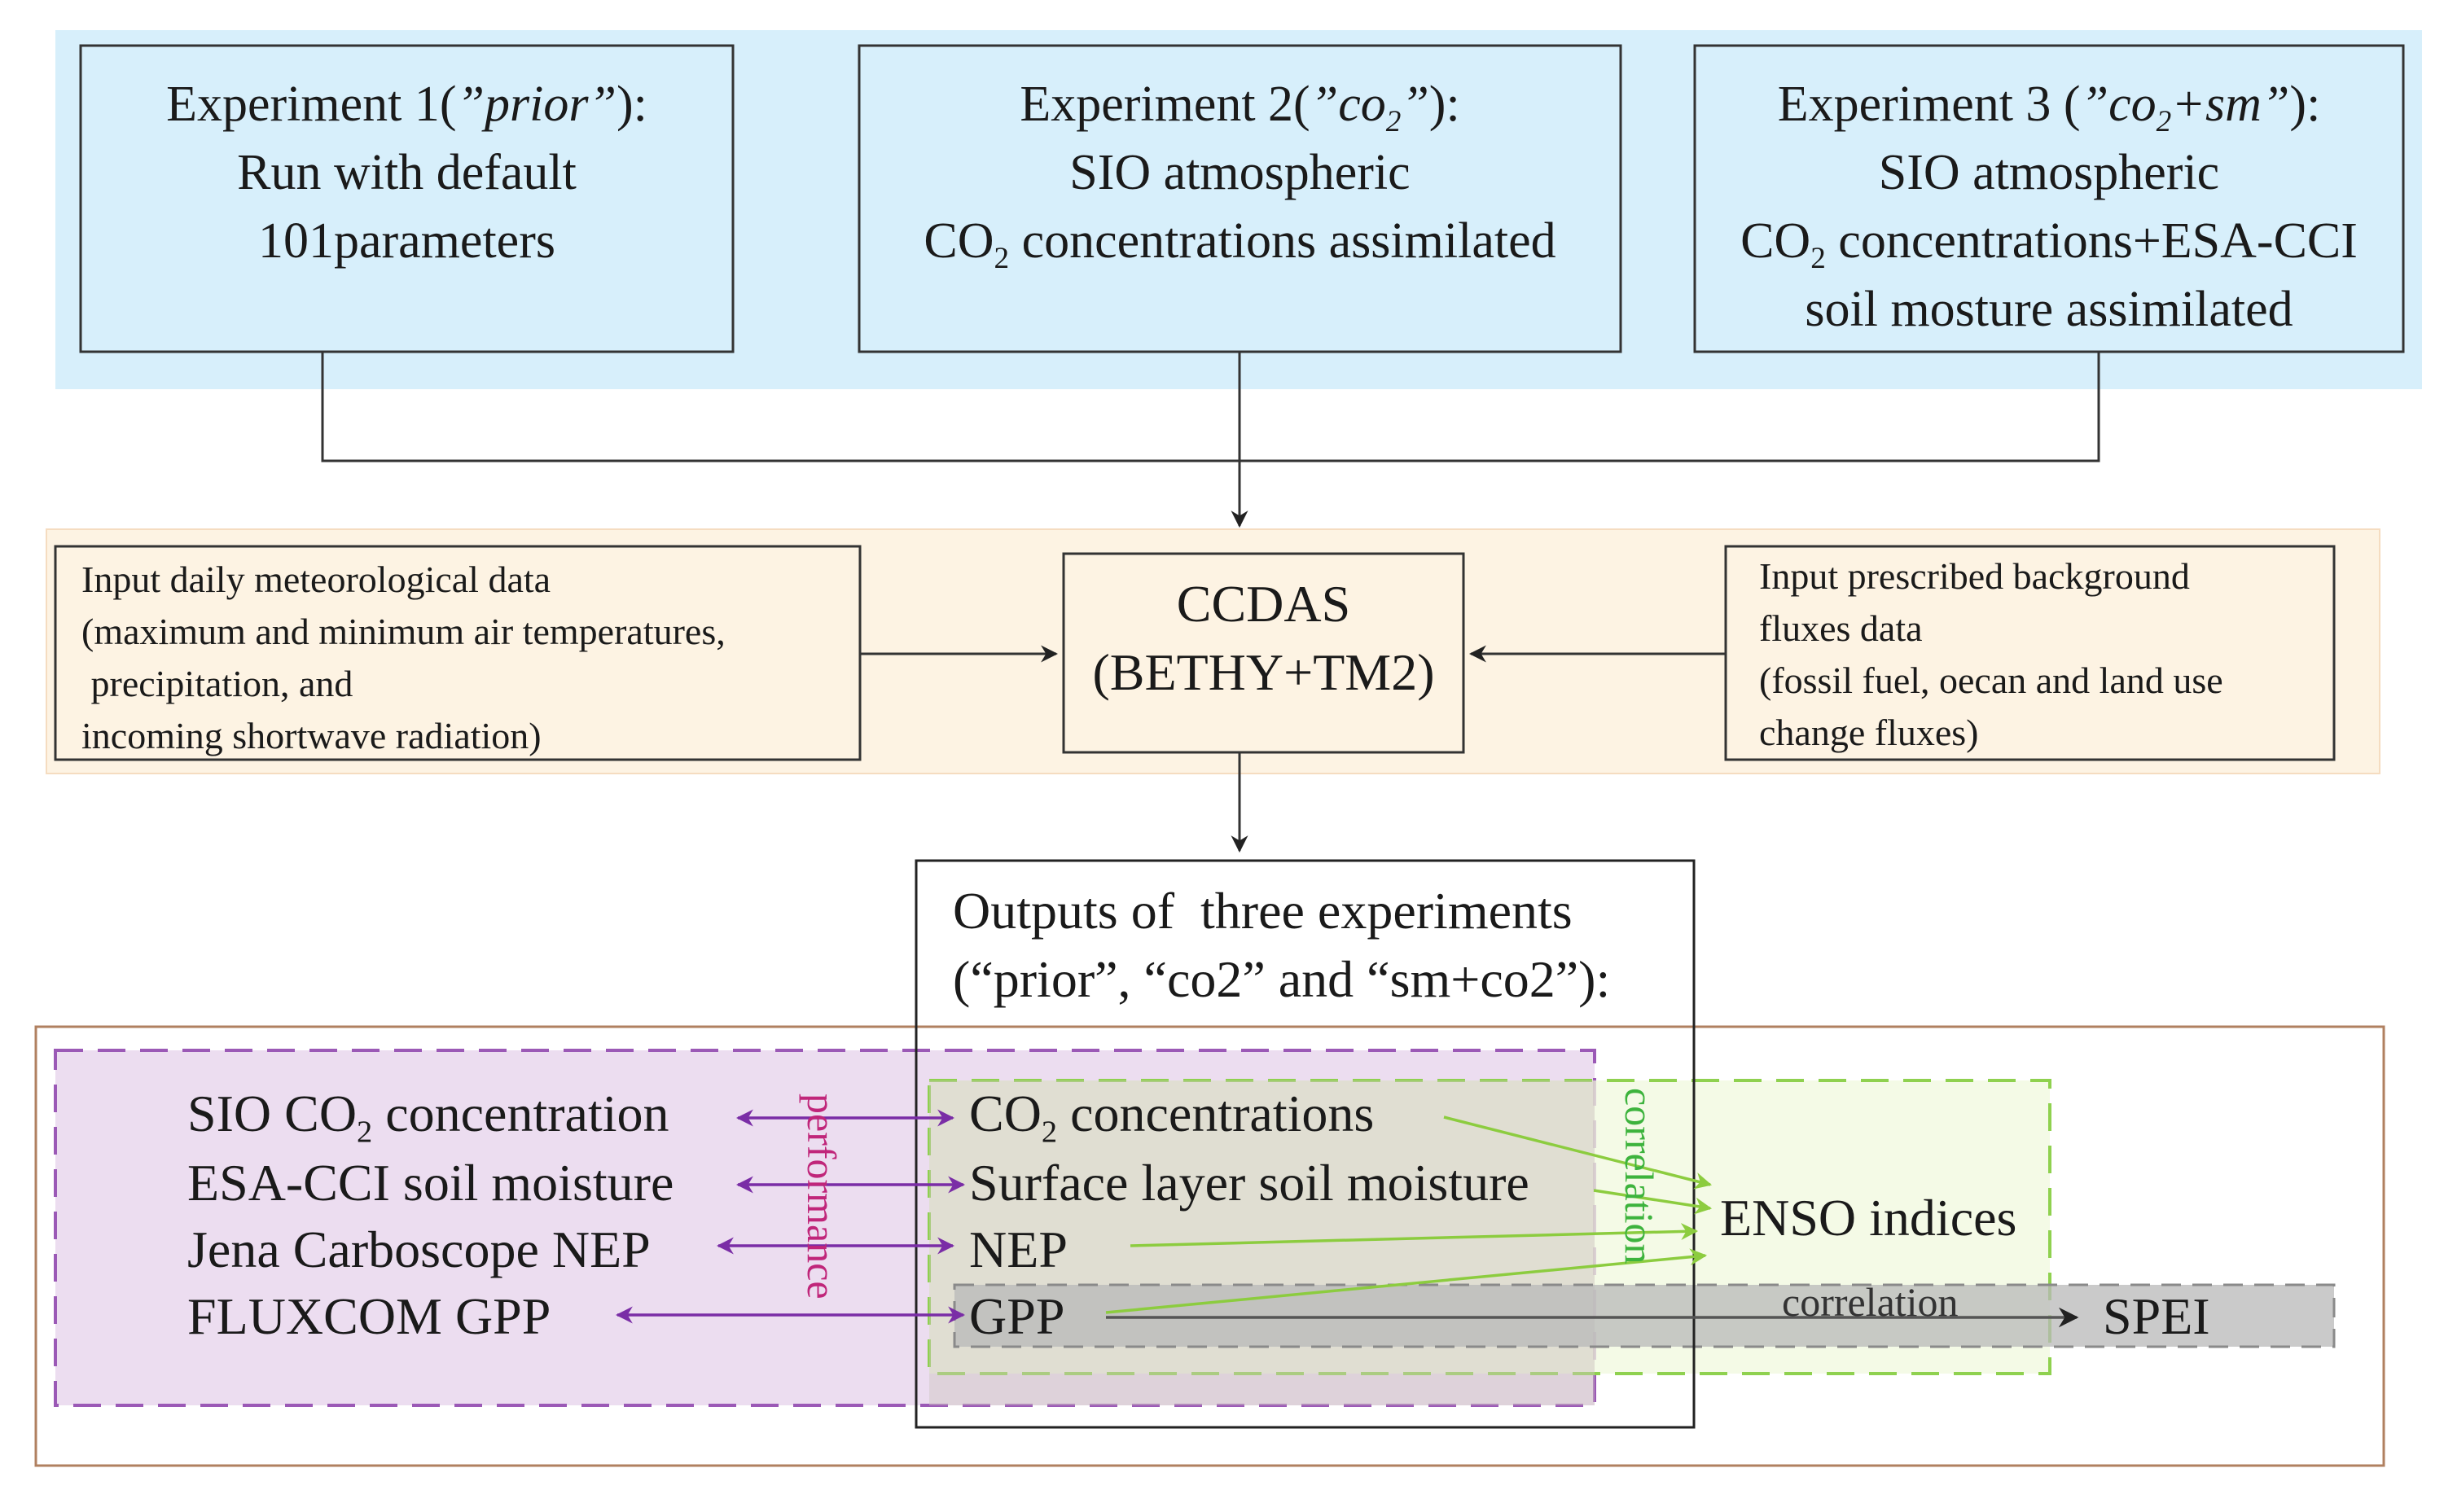 The height and width of the screenshot is (1512, 2444). Describe the element at coordinates (1249, 1183) in the screenshot. I see `output-soil-label: Surface layer soil moisture` at that location.